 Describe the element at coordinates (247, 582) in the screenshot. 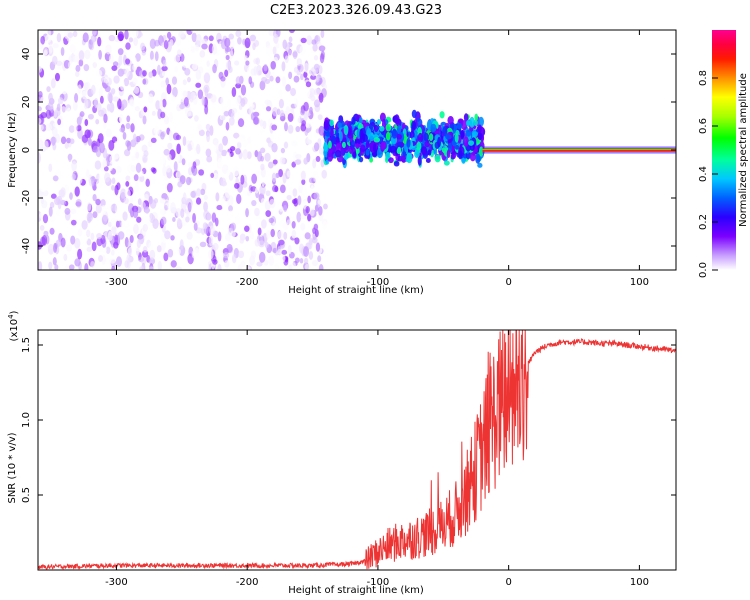

I see `snr-xtick-label: -200` at that location.